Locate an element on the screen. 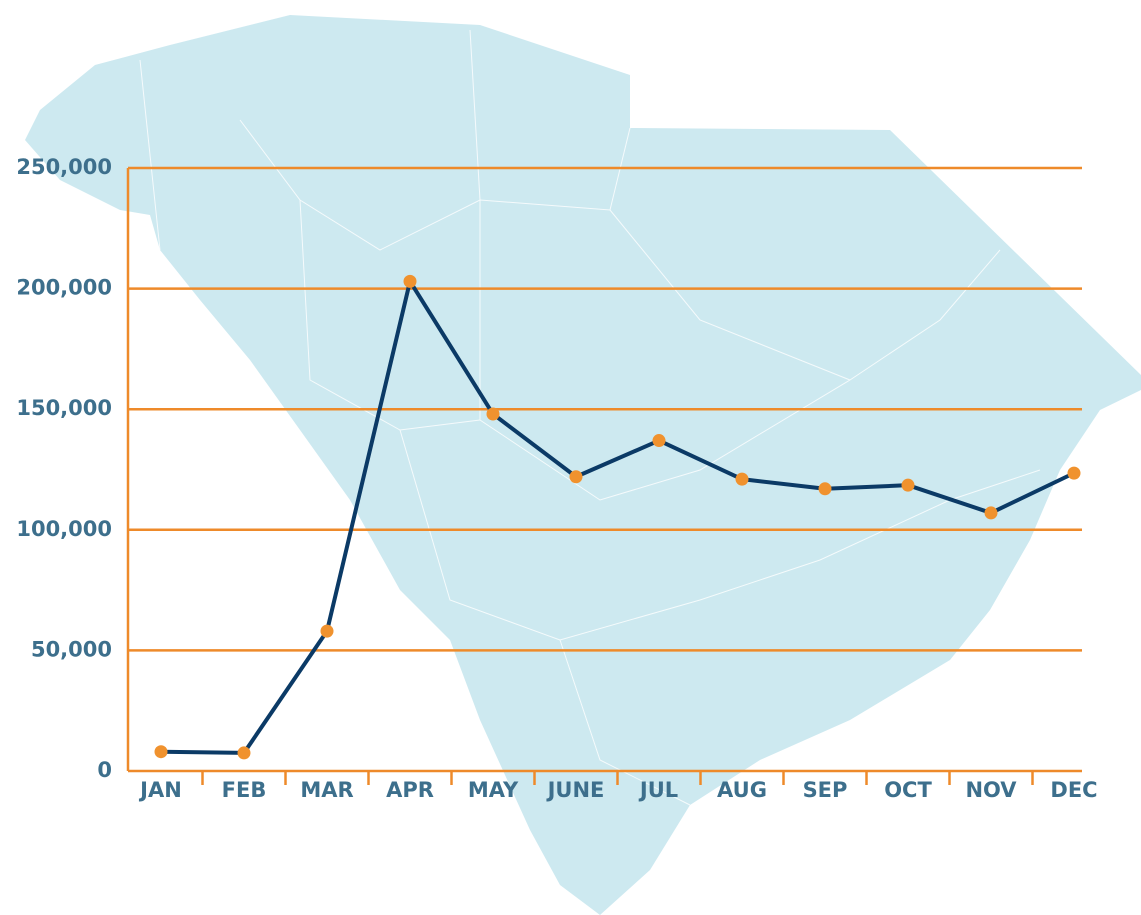 Image resolution: width=1141 pixels, height=915 pixels. x-tick-label: APR is located at coordinates (410, 790).